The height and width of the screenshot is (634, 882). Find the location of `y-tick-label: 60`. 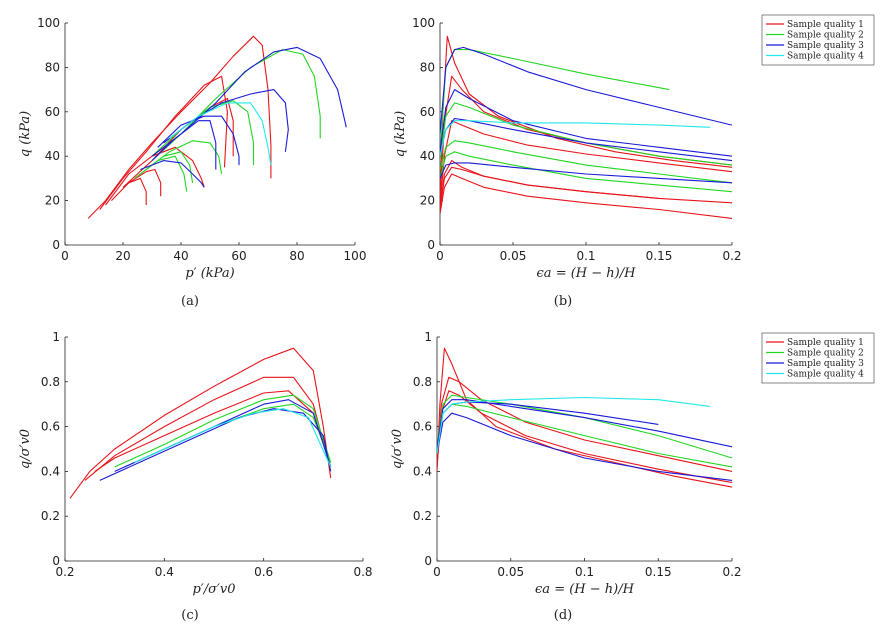

y-tick-label: 60 is located at coordinates (52, 112).